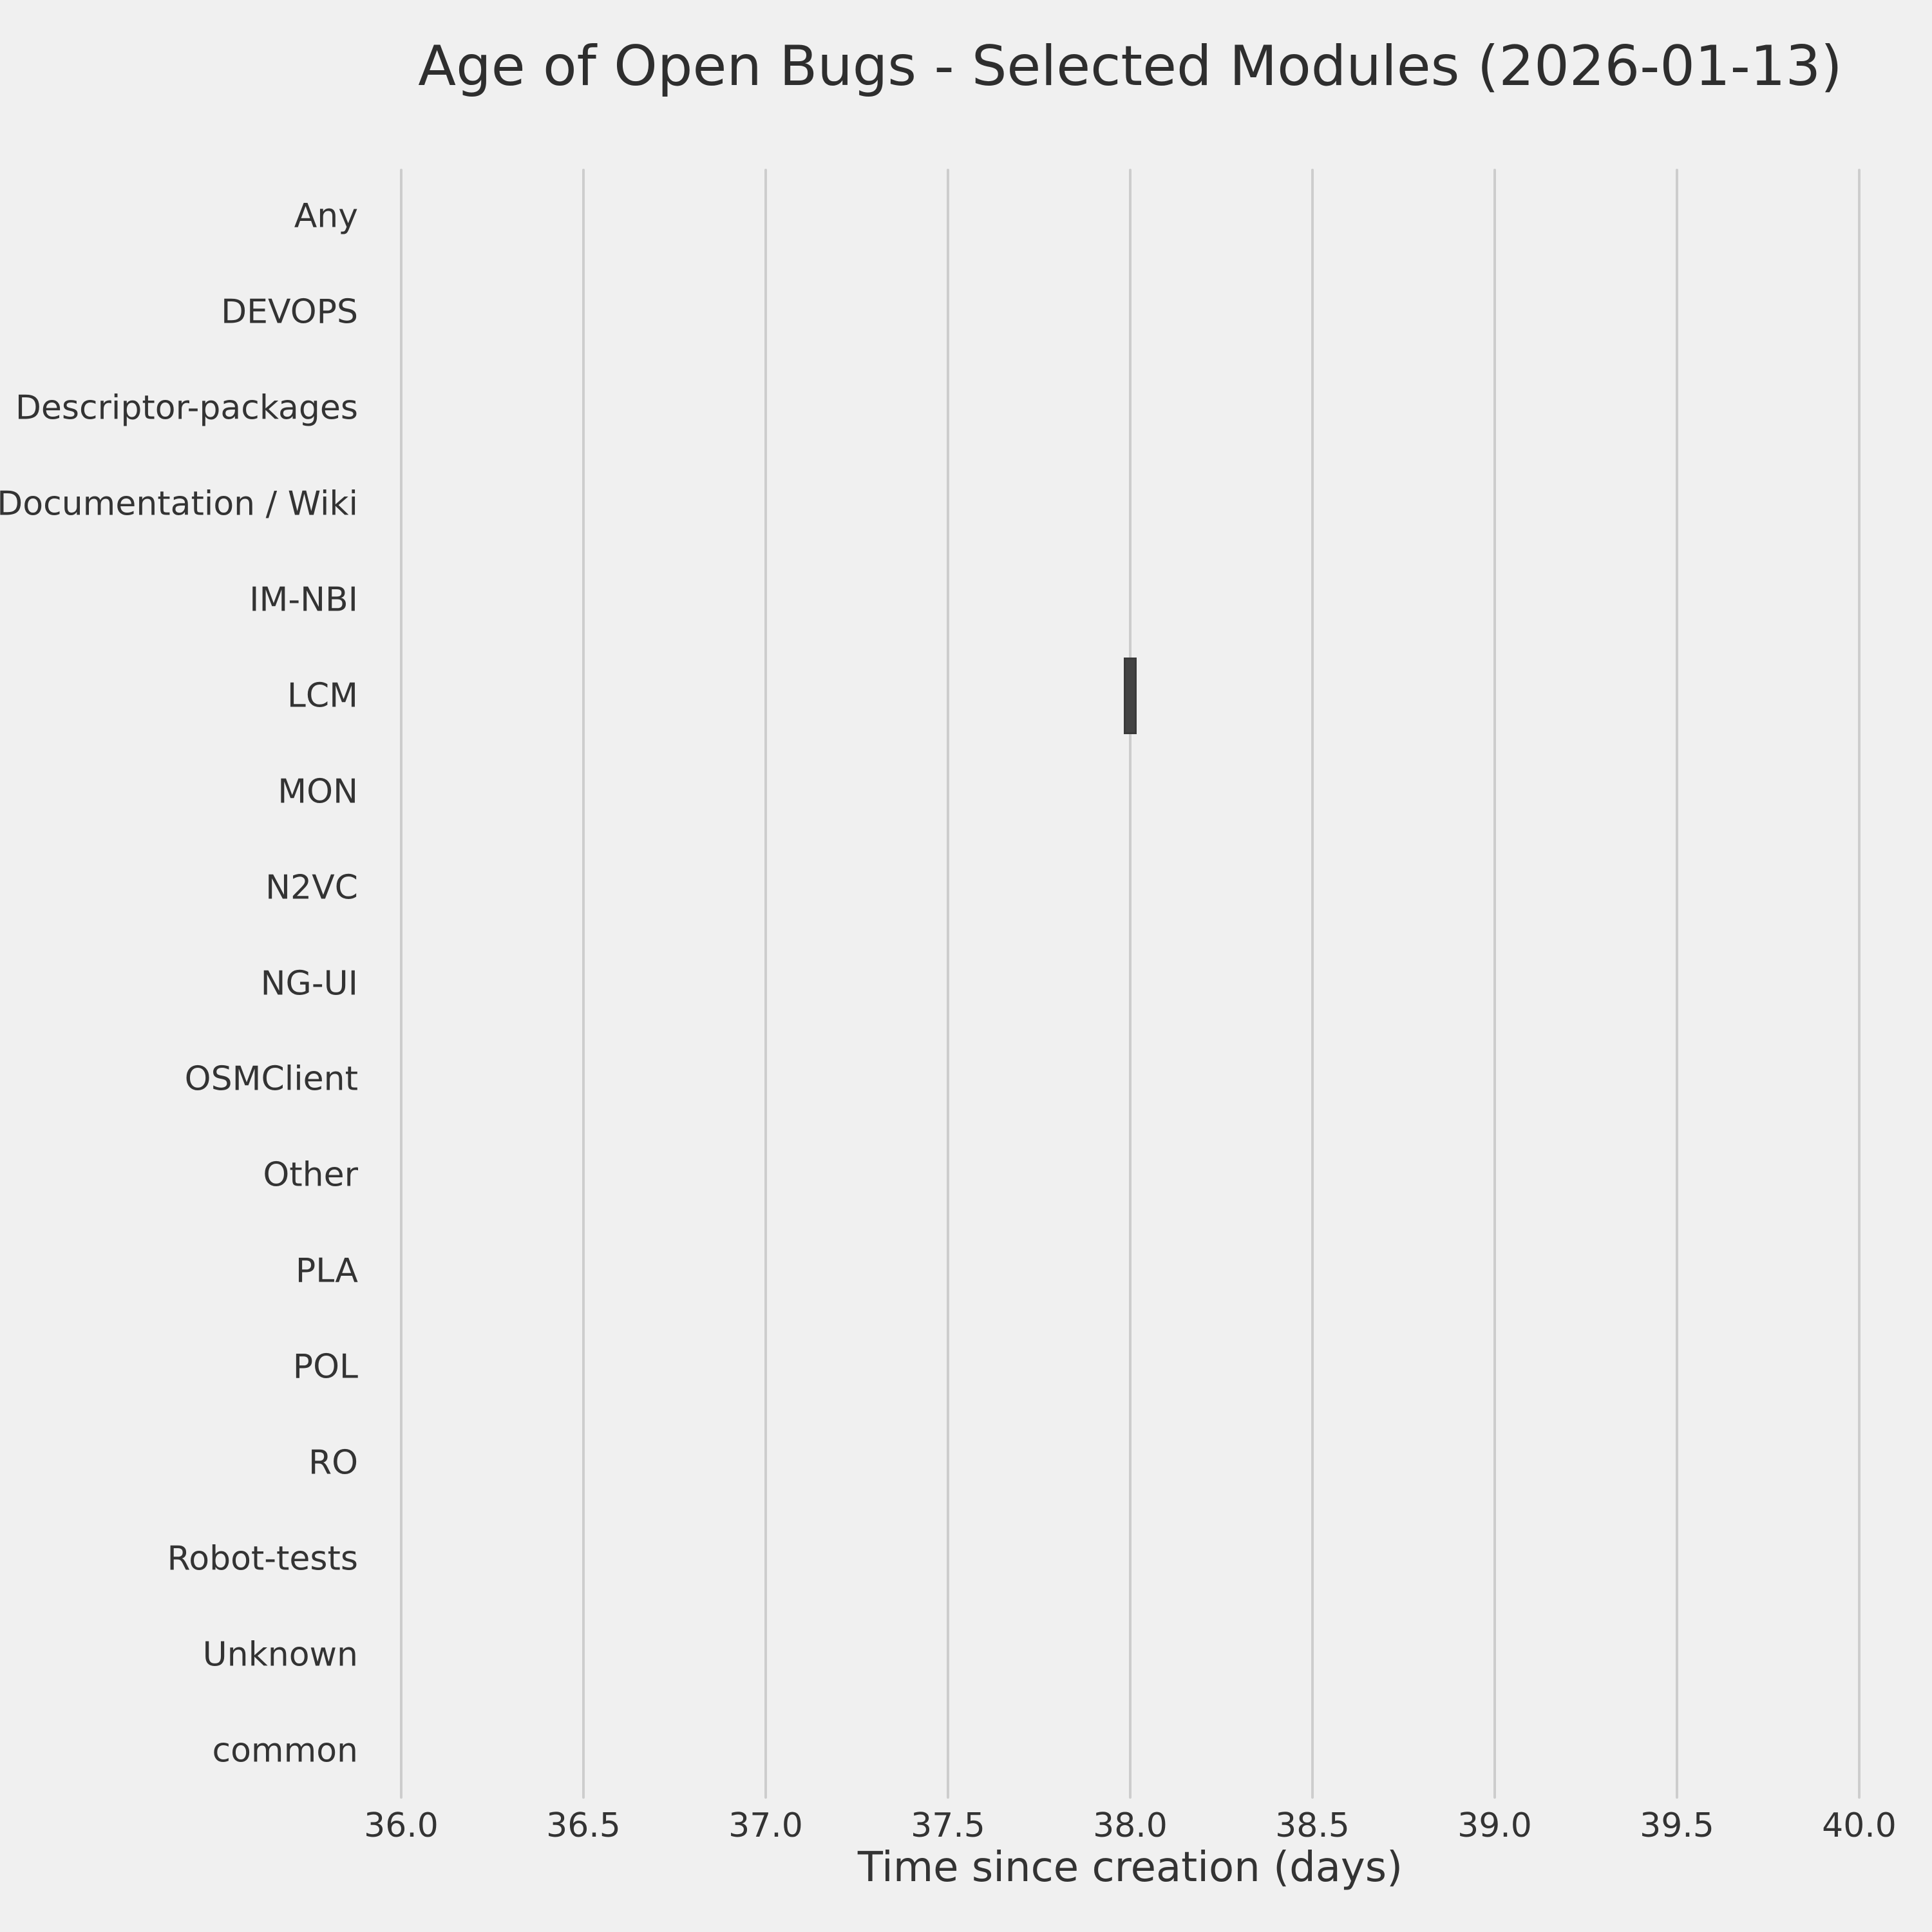  I want to click on y-axis-label: POL, so click(325, 1367).